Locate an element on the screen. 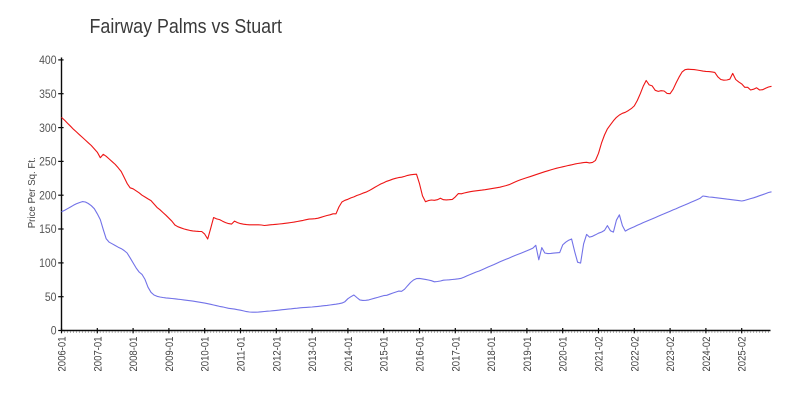  svg-text: 100 is located at coordinates (48, 263).